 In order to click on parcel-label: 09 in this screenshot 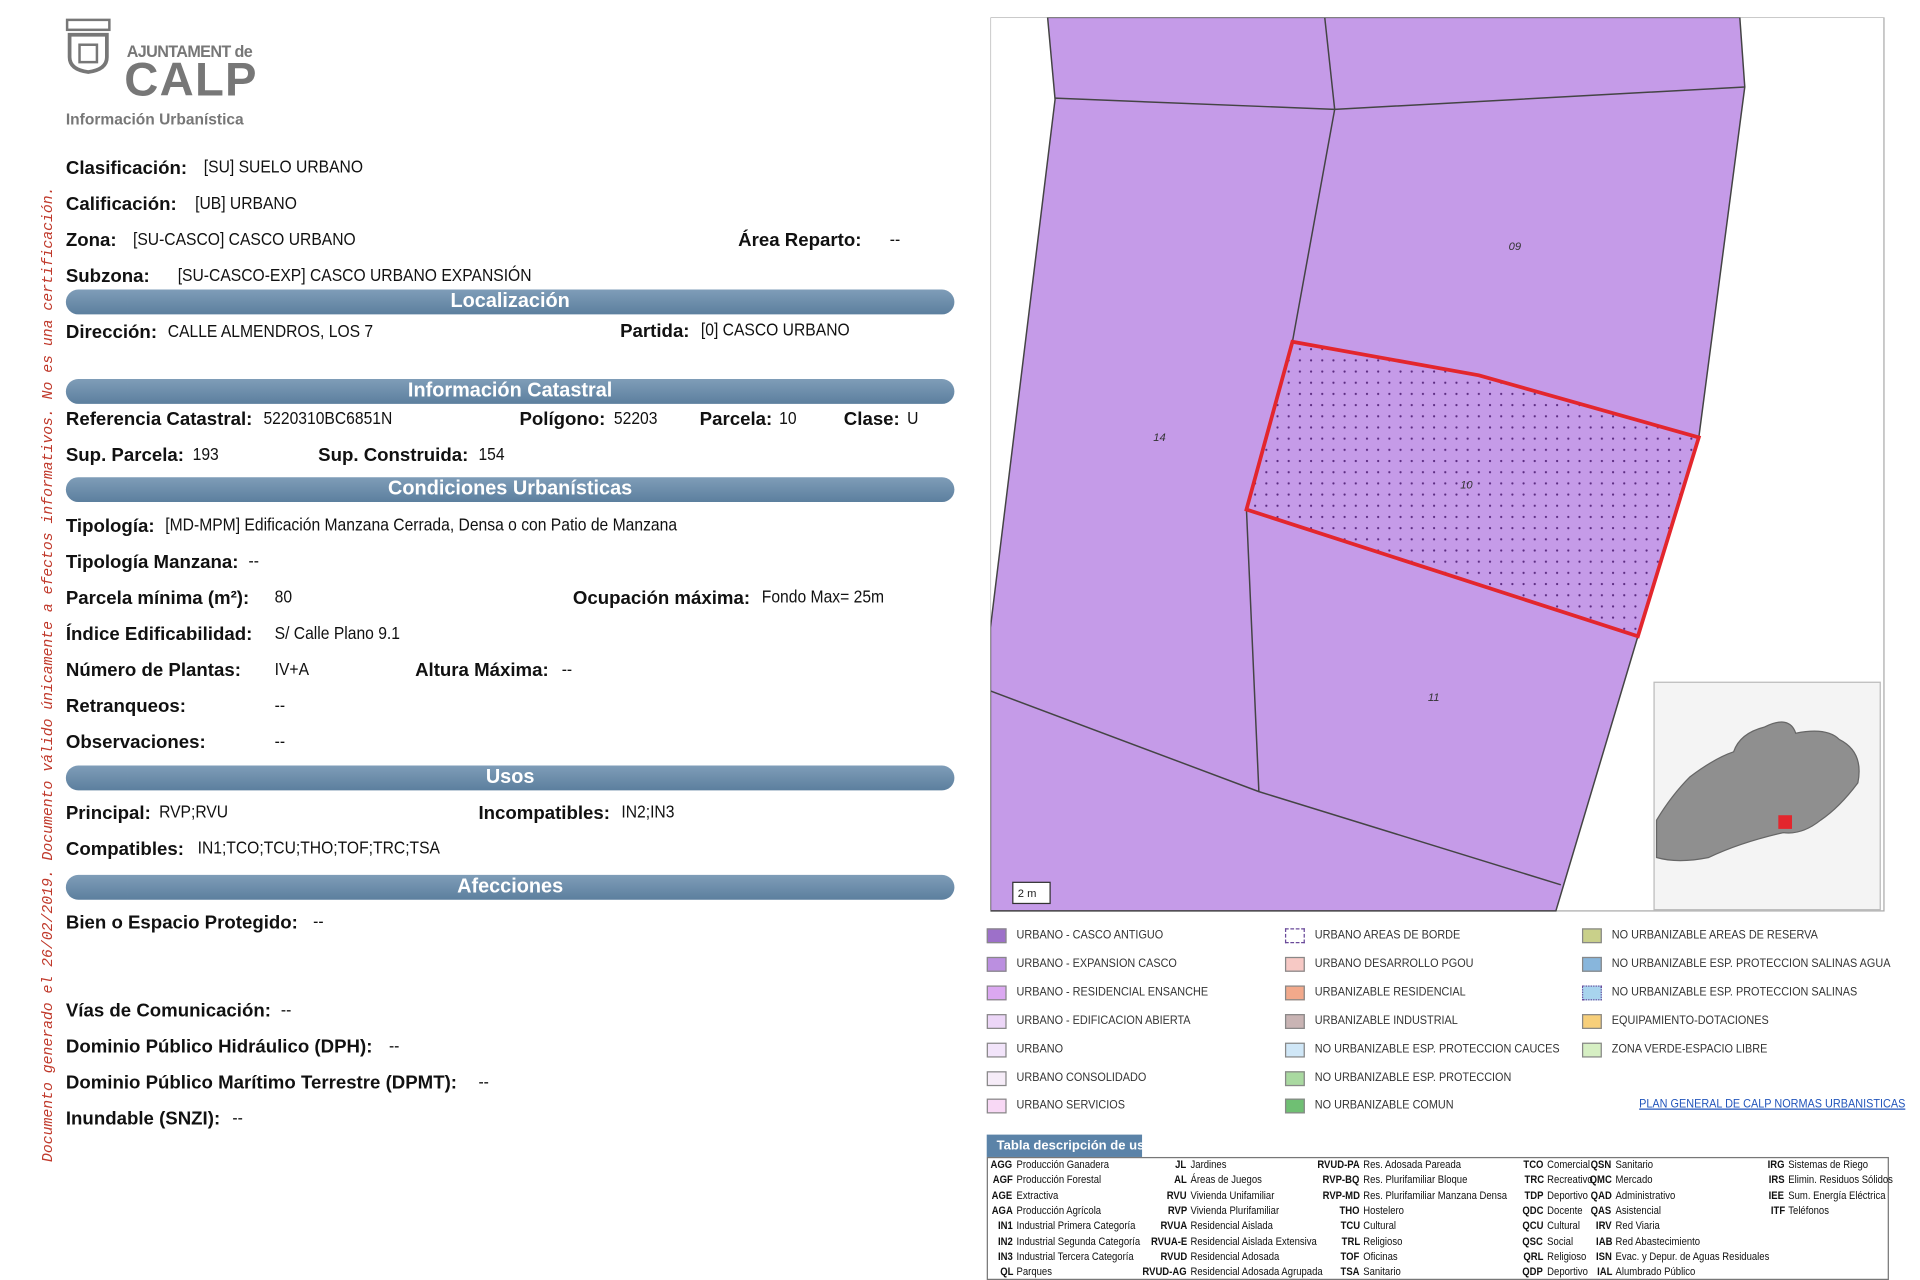, I will do `click(1515, 247)`.